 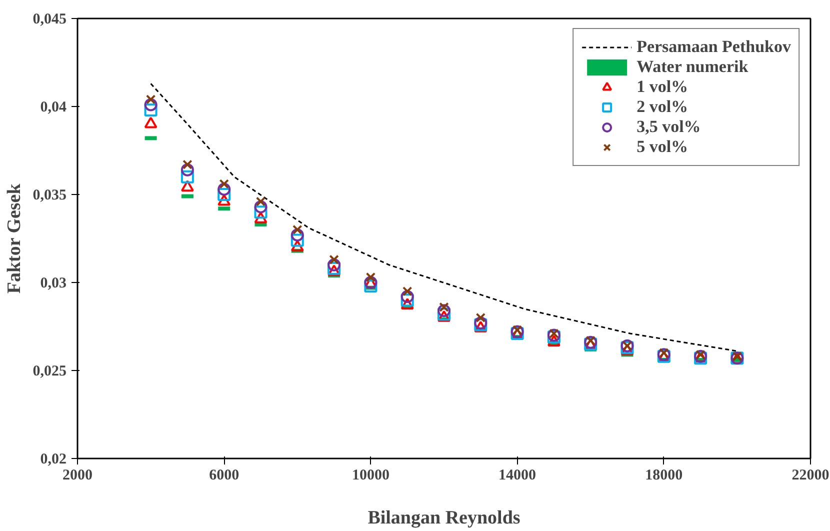 What do you see at coordinates (811, 476) in the screenshot?
I see `x-tick-label: 22000` at bounding box center [811, 476].